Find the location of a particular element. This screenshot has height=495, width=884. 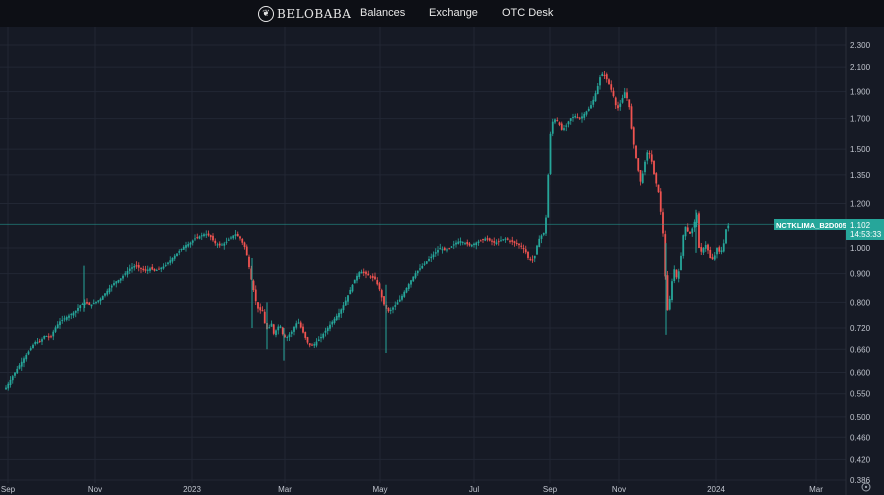

y-tick-label: 0.460 is located at coordinates (860, 437).